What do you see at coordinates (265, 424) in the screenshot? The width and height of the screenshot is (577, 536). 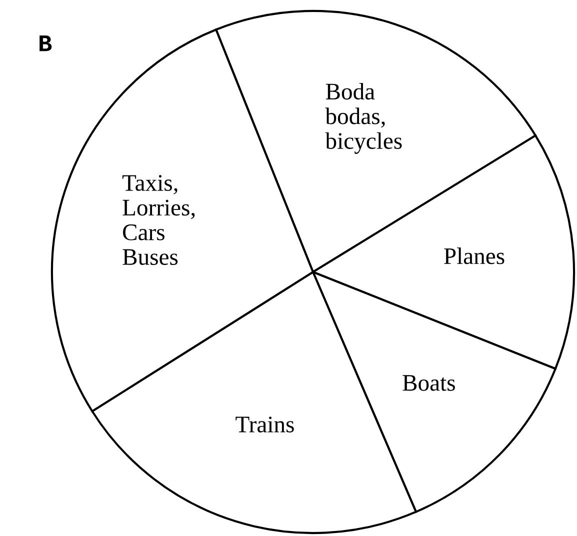 I see `slice-label: Trains` at bounding box center [265, 424].